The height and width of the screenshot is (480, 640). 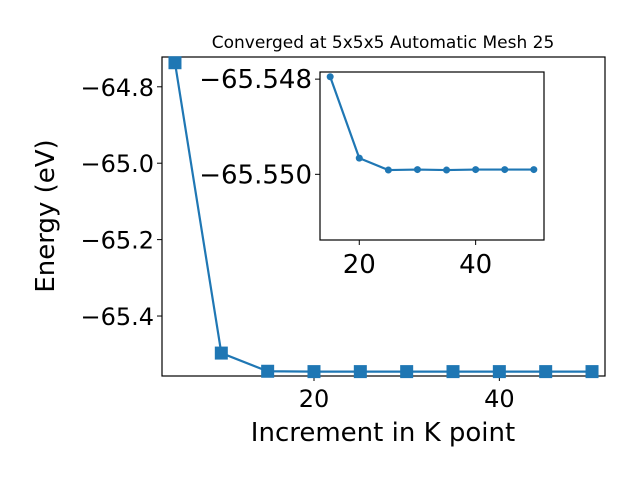 What do you see at coordinates (383, 43) in the screenshot?
I see `chart-title: Converged at 5x5x5 Automatic Mesh 25` at bounding box center [383, 43].